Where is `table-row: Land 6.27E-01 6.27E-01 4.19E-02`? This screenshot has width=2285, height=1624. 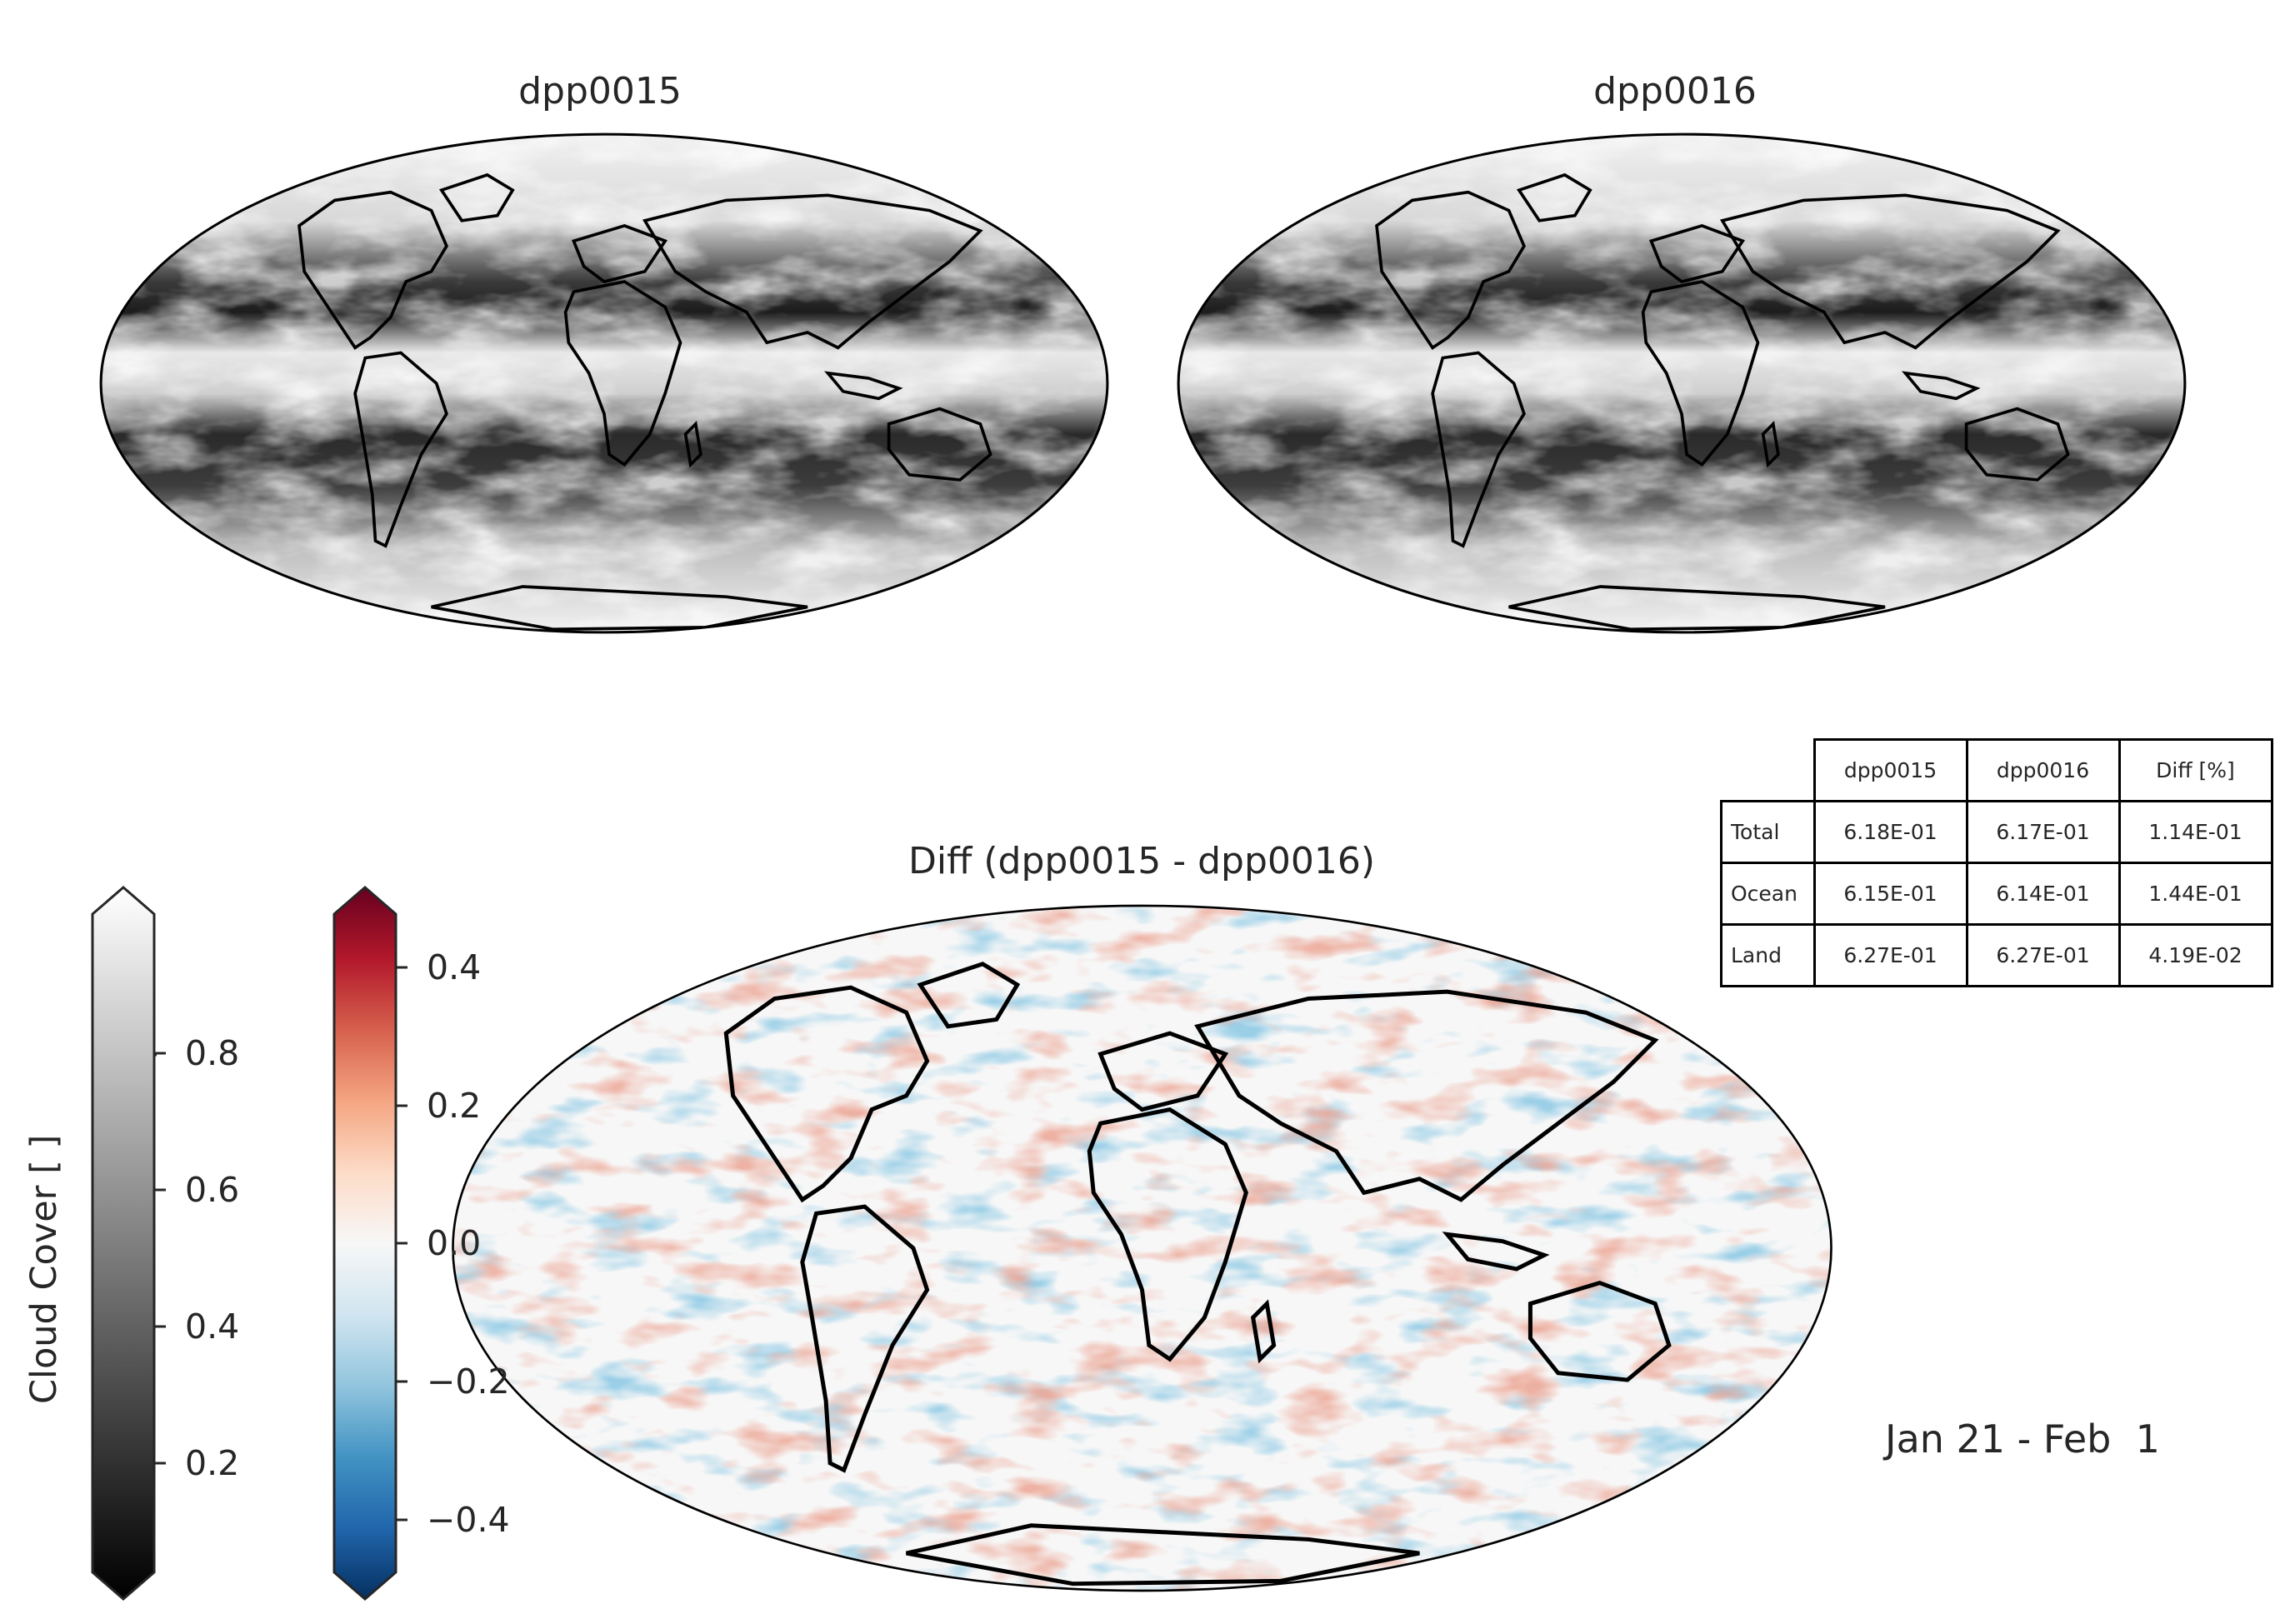
table-row: Land 6.27E-01 6.27E-01 4.19E-02 is located at coordinates (1996, 955).